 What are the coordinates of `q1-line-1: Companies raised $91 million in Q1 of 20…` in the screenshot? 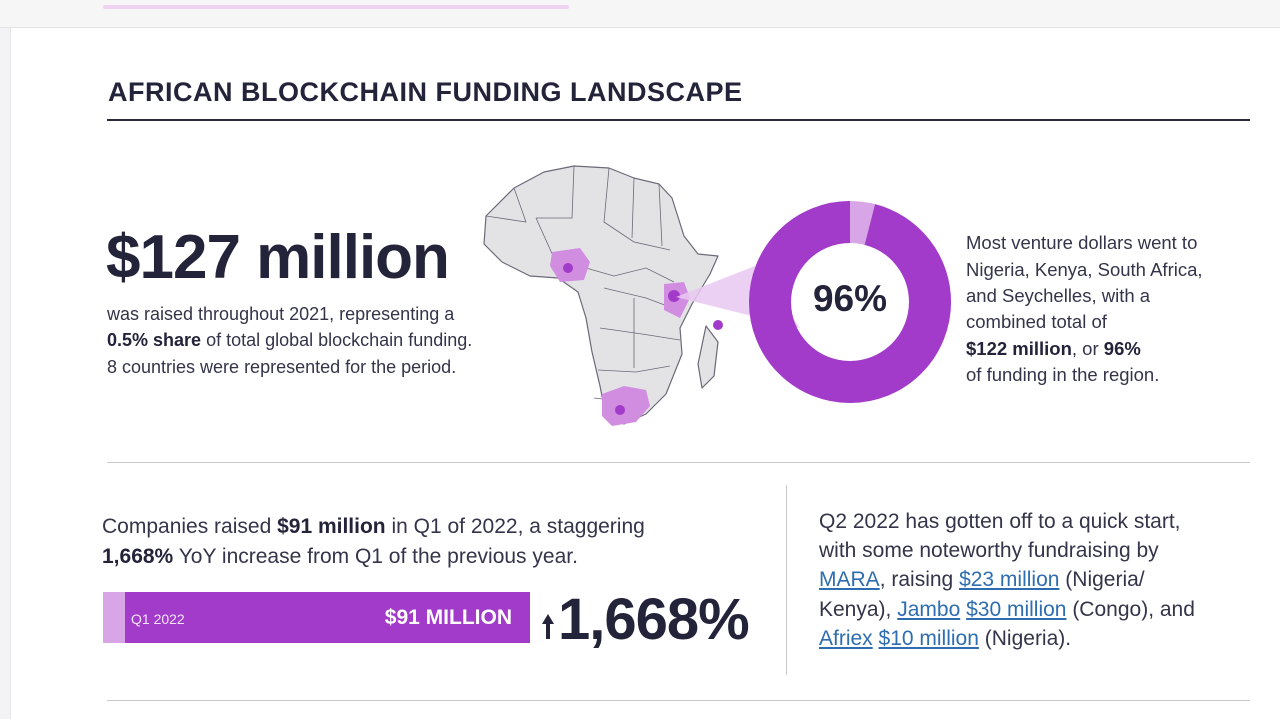 It's located at (373, 527).